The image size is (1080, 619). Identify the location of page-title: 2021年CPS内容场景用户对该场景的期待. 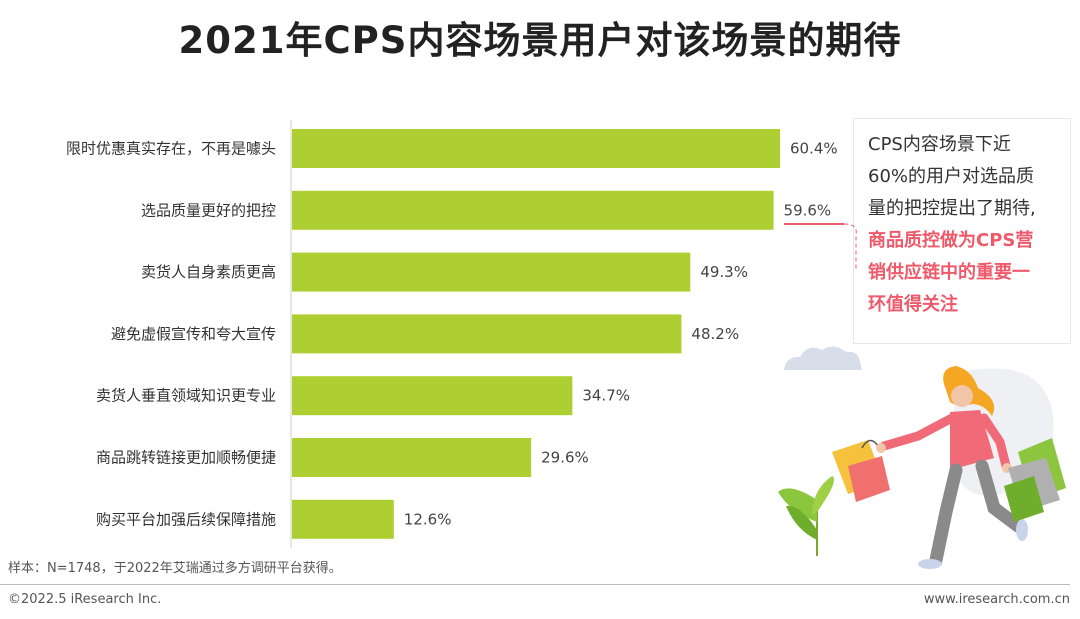
(540, 40).